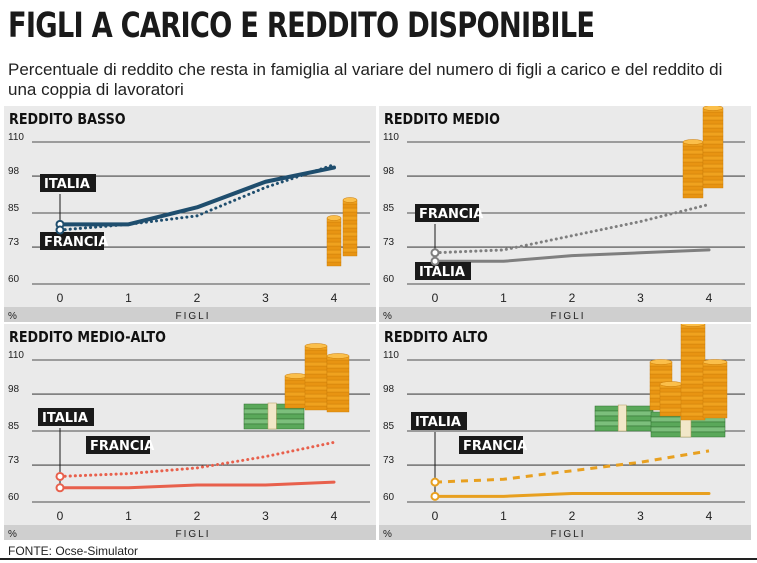  What do you see at coordinates (60, 516) in the screenshot?
I see `x-tick-label: 0` at bounding box center [60, 516].